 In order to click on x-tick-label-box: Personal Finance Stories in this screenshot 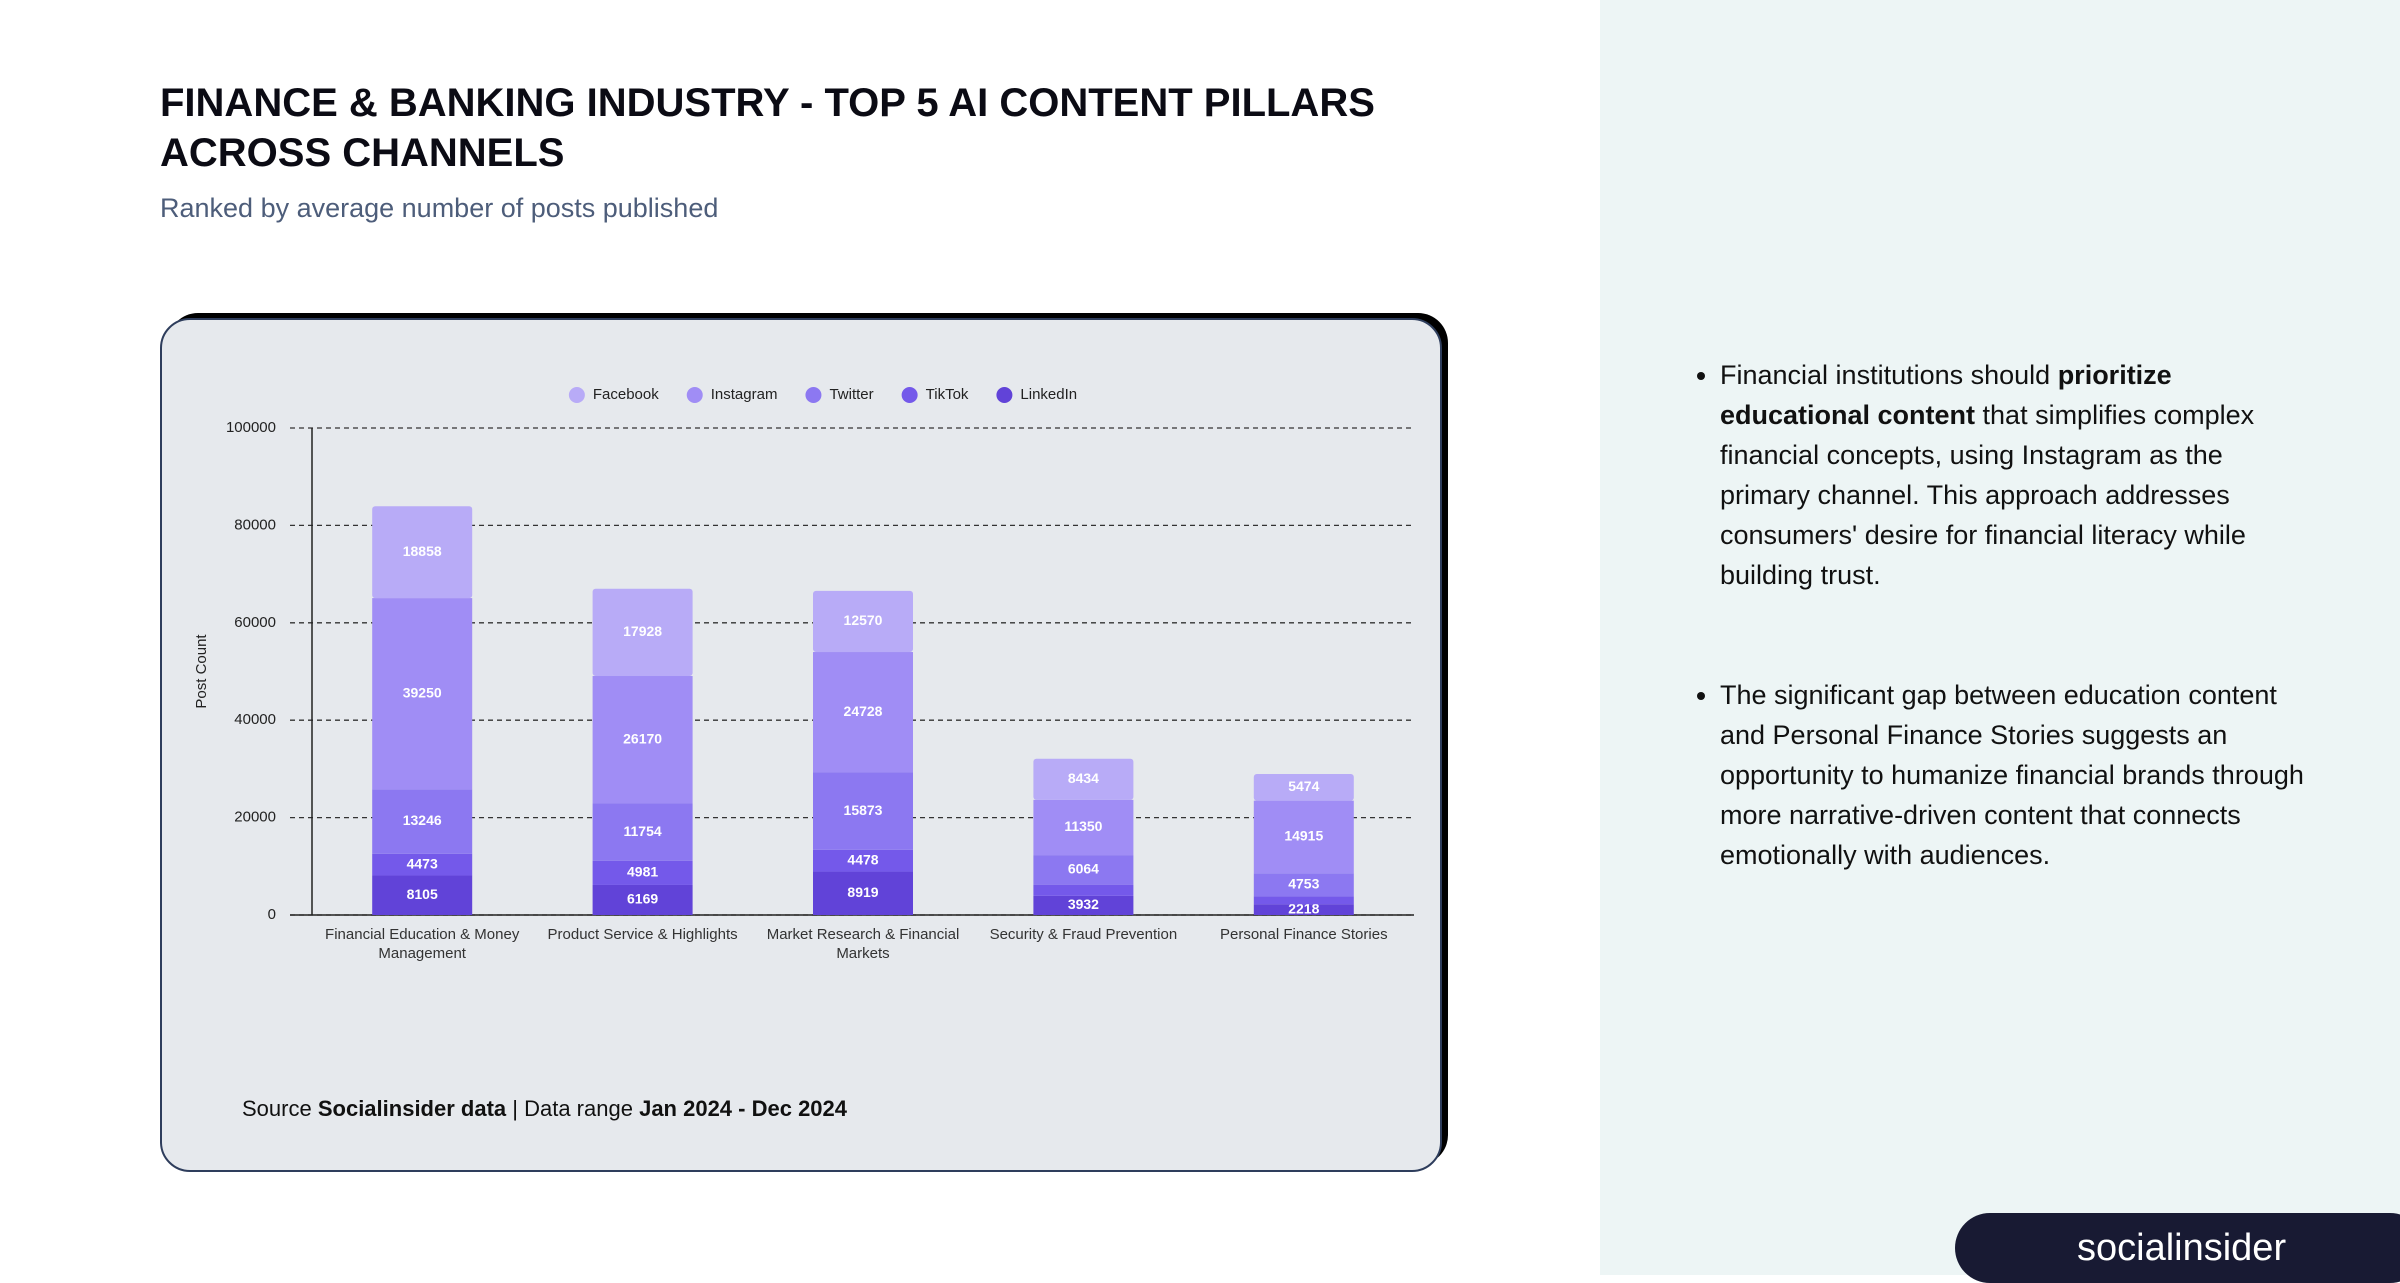, I will do `click(1303, 934)`.